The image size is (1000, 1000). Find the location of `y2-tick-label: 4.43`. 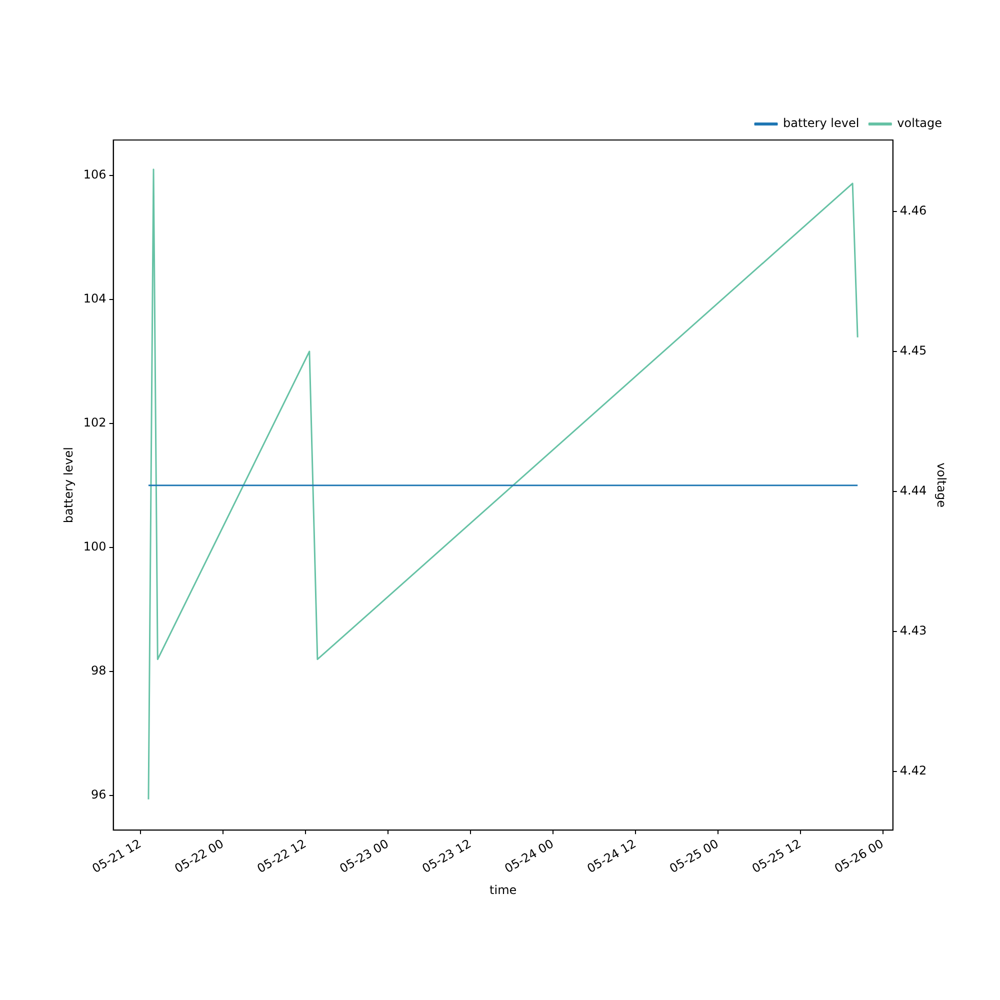

y2-tick-label: 4.43 is located at coordinates (913, 630).